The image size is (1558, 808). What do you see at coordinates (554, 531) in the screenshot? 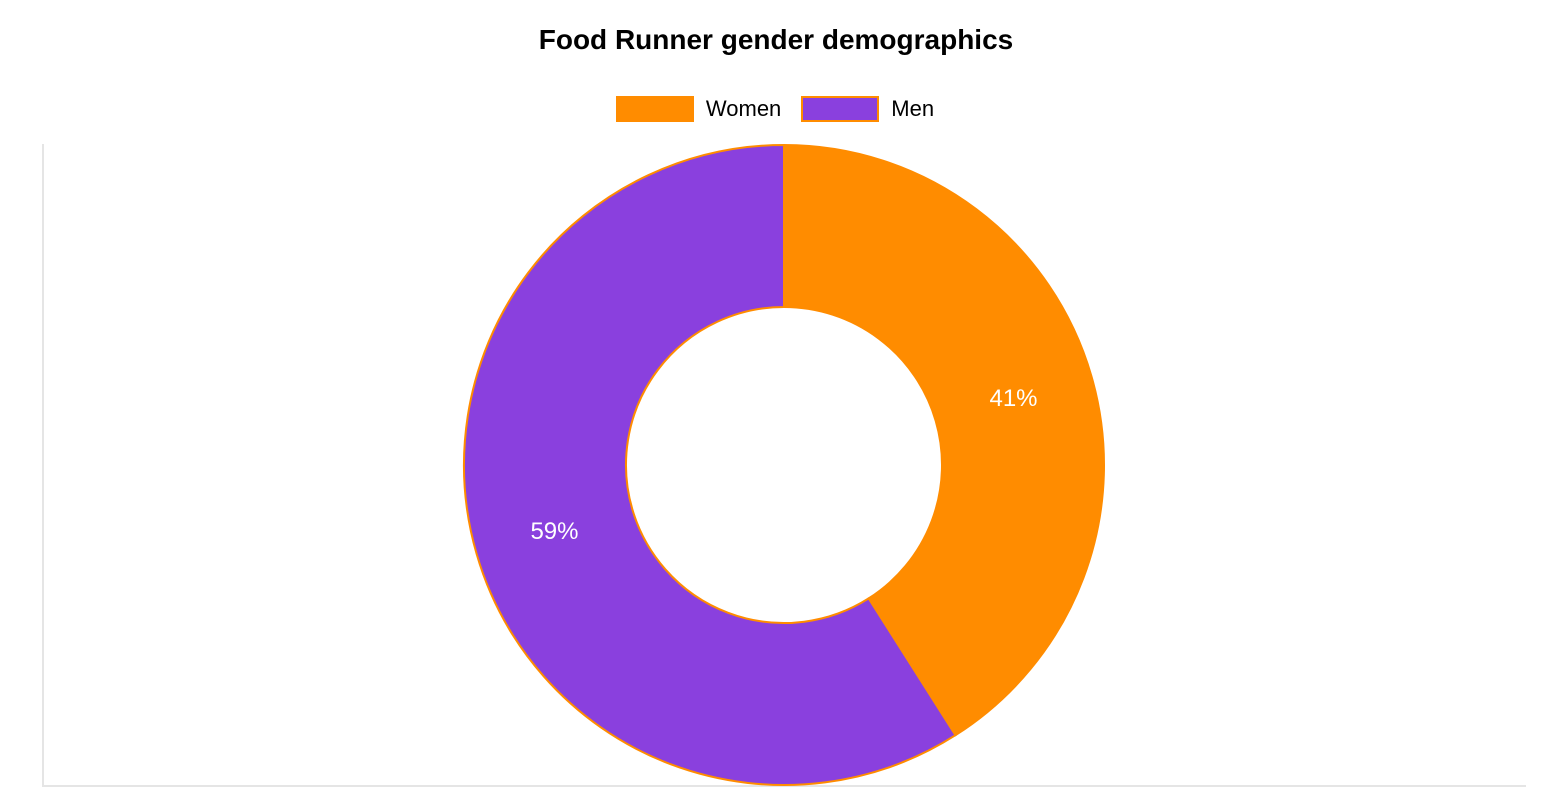
I see `data-label-men: 59%` at bounding box center [554, 531].